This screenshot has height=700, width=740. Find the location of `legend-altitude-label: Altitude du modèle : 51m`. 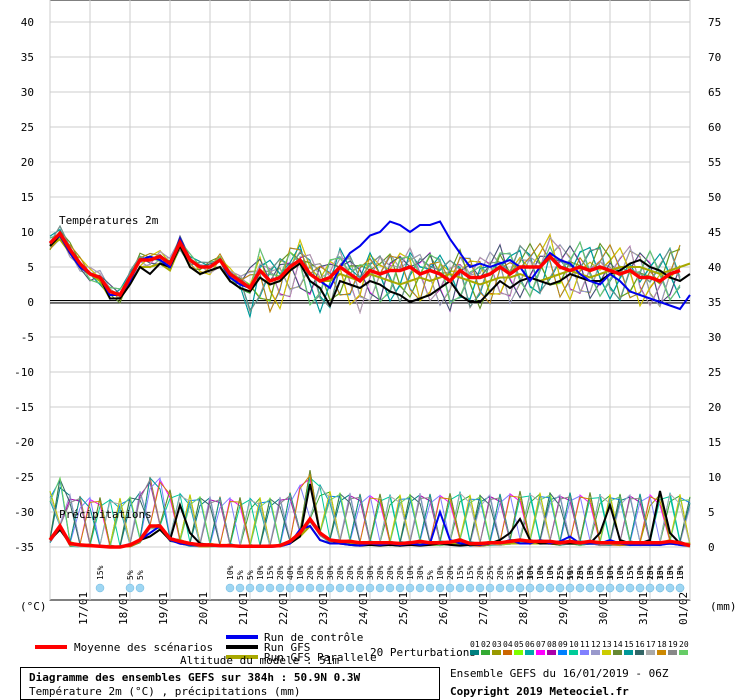

legend-altitude-label: Altitude du modèle : 51m is located at coordinates (259, 660).